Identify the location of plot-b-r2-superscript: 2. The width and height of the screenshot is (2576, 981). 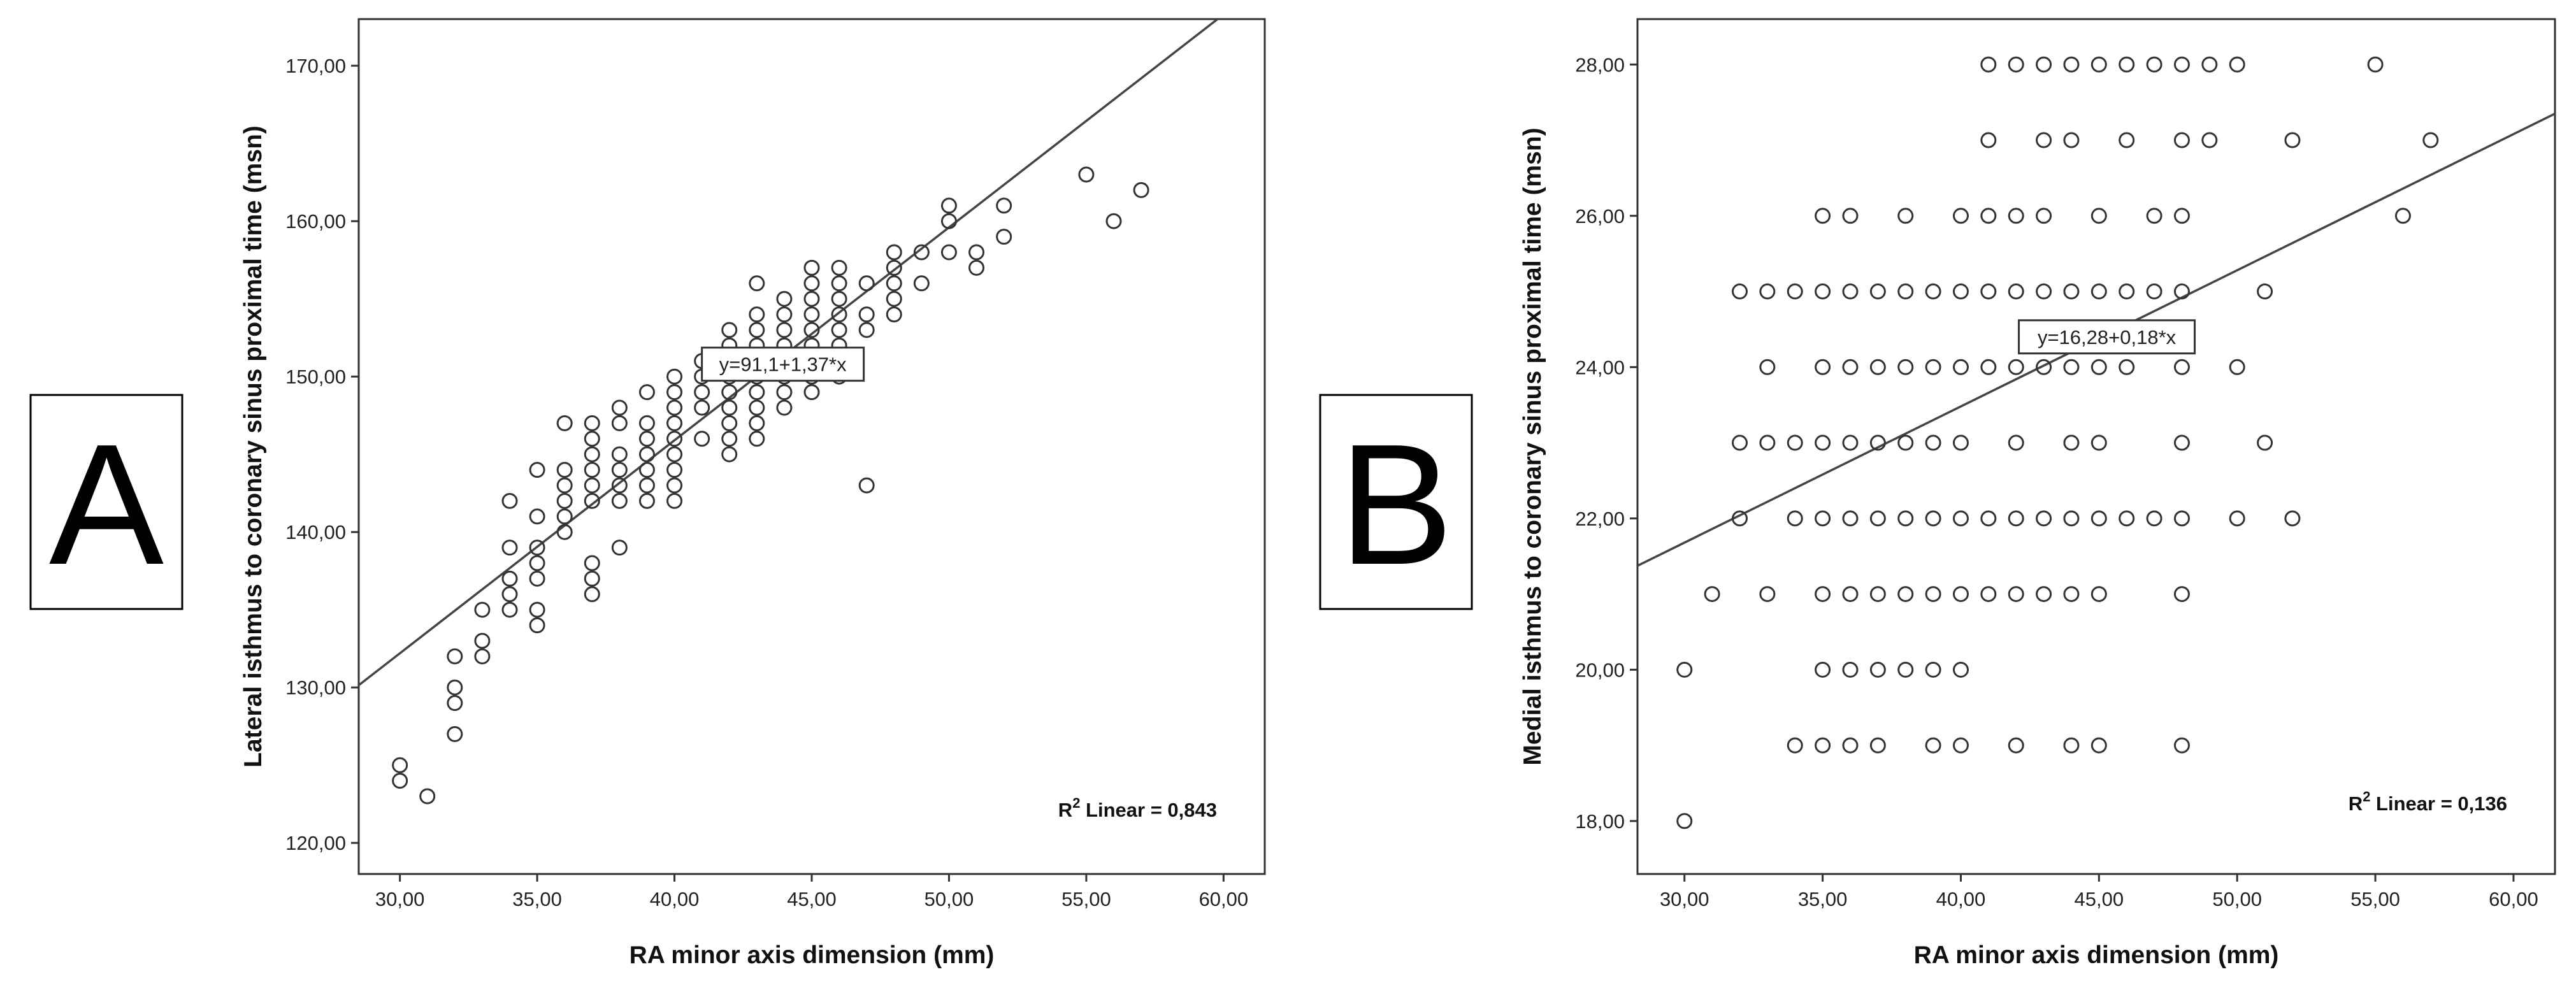
(2366, 797).